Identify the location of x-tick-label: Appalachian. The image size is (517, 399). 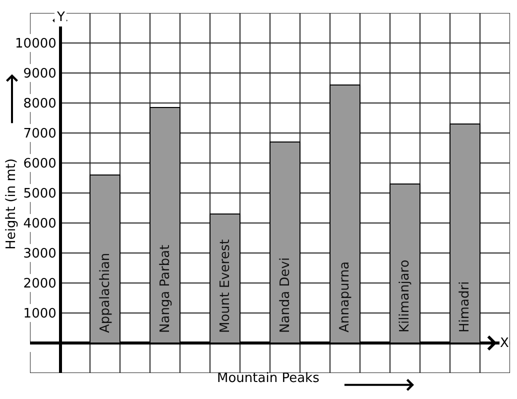
(105, 292).